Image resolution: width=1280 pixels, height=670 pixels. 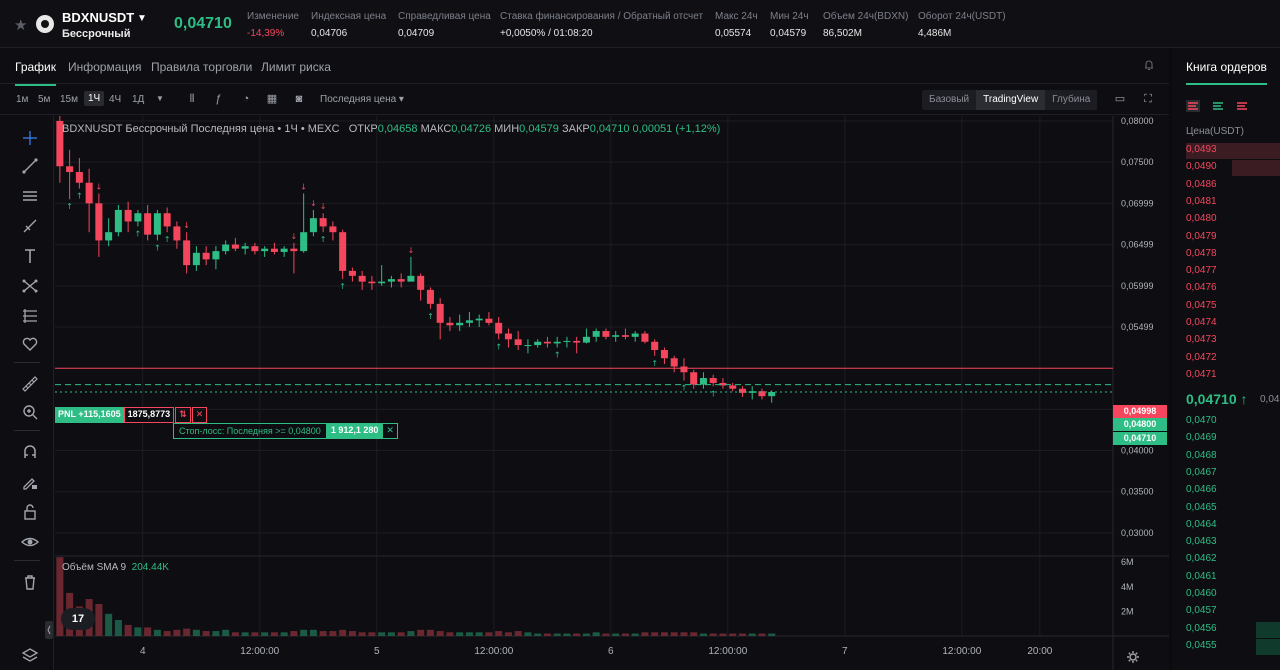 What do you see at coordinates (1137, 451) in the screenshot?
I see `y-axis-tick-label: 0,04000` at bounding box center [1137, 451].